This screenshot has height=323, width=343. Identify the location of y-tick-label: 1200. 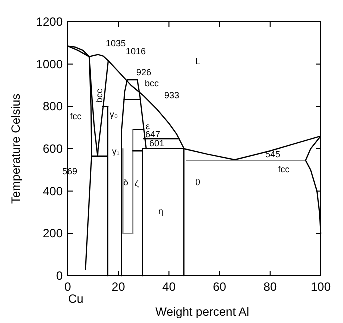
(50, 22).